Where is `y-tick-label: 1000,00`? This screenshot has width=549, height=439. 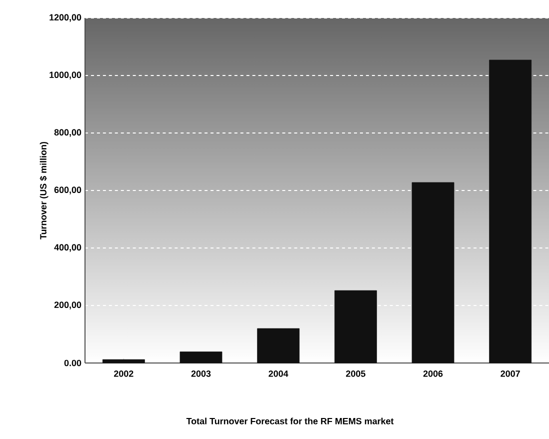 y-tick-label: 1000,00 is located at coordinates (66, 76).